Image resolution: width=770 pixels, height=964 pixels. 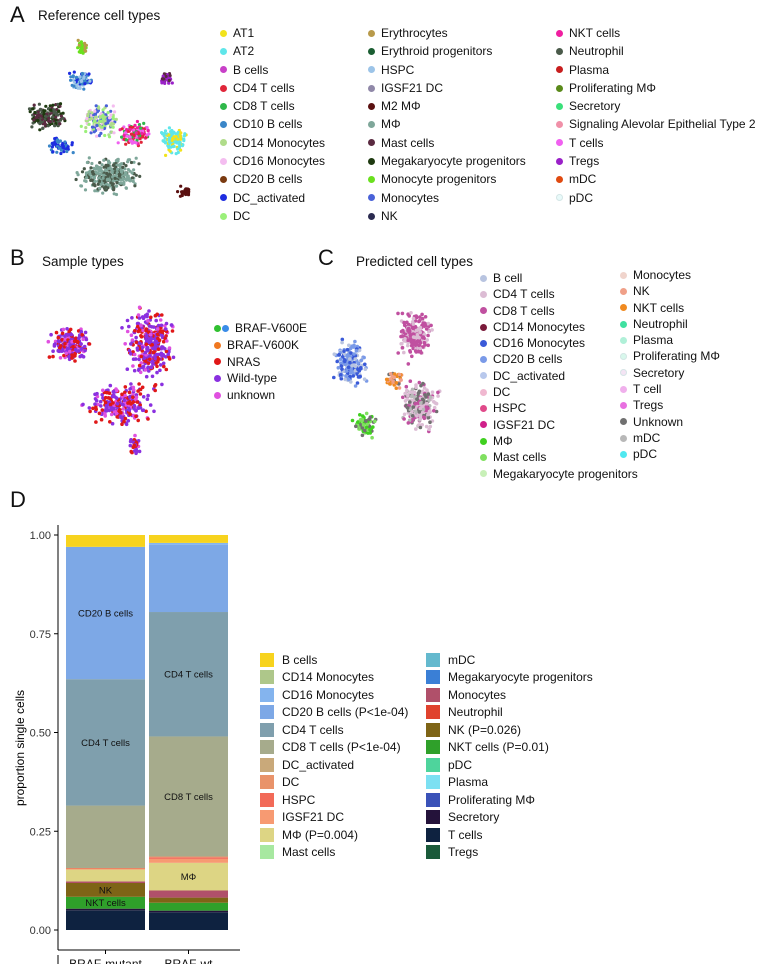 What do you see at coordinates (272, 198) in the screenshot?
I see `reference-legend-item-dc-activated: DC_activated` at bounding box center [272, 198].